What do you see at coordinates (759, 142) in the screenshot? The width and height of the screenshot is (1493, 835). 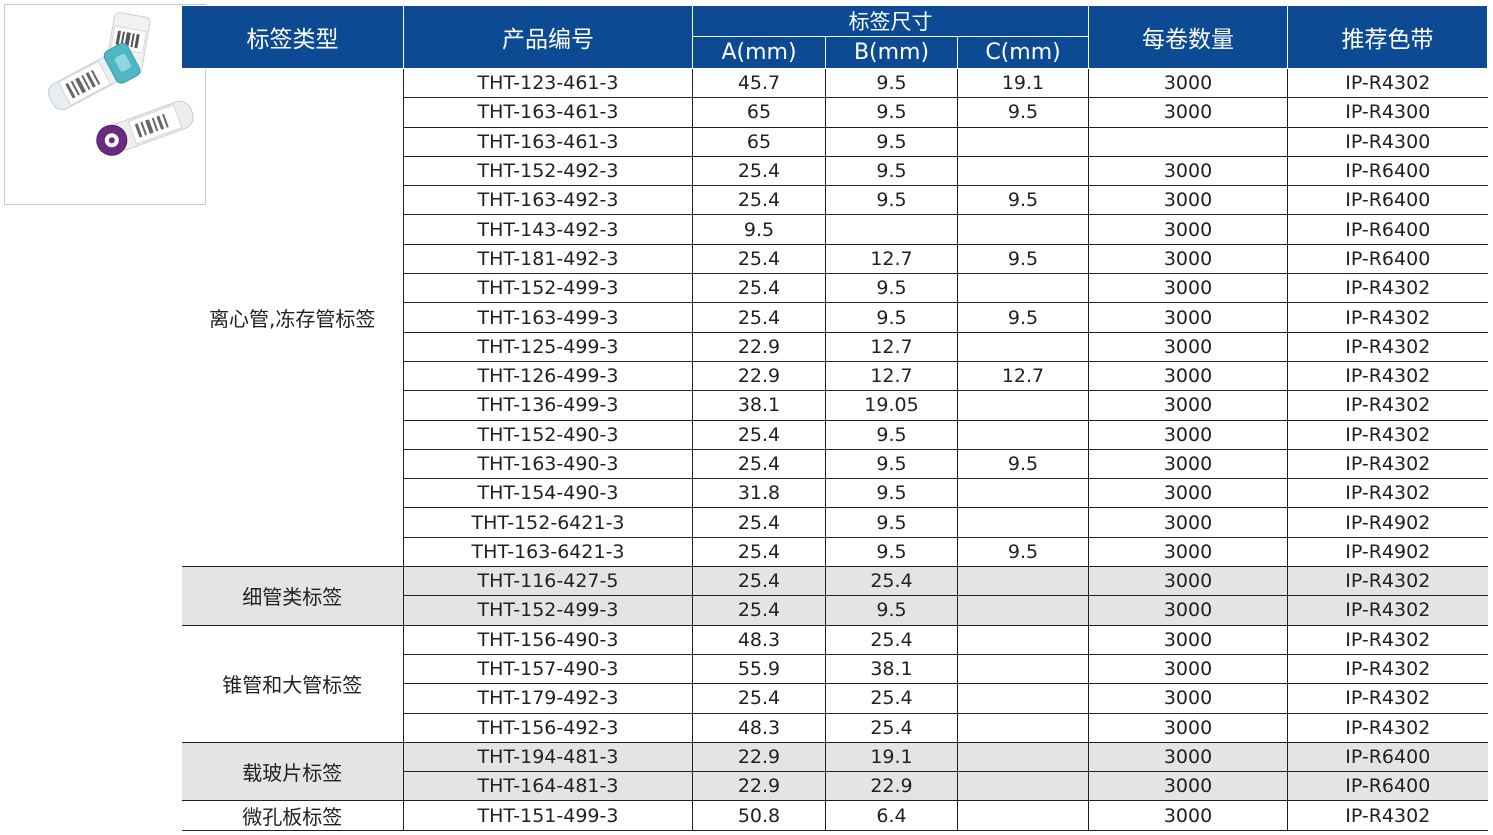 I see `dim-a-cell: 65` at bounding box center [759, 142].